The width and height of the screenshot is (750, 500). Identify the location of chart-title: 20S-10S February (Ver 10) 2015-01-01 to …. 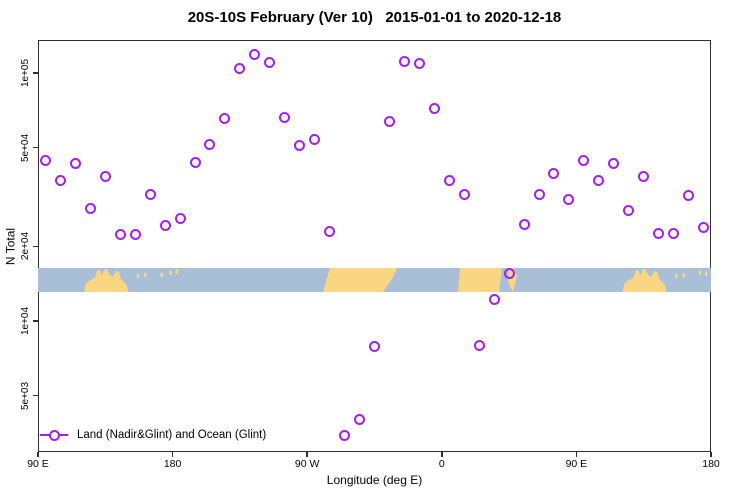
(374, 17).